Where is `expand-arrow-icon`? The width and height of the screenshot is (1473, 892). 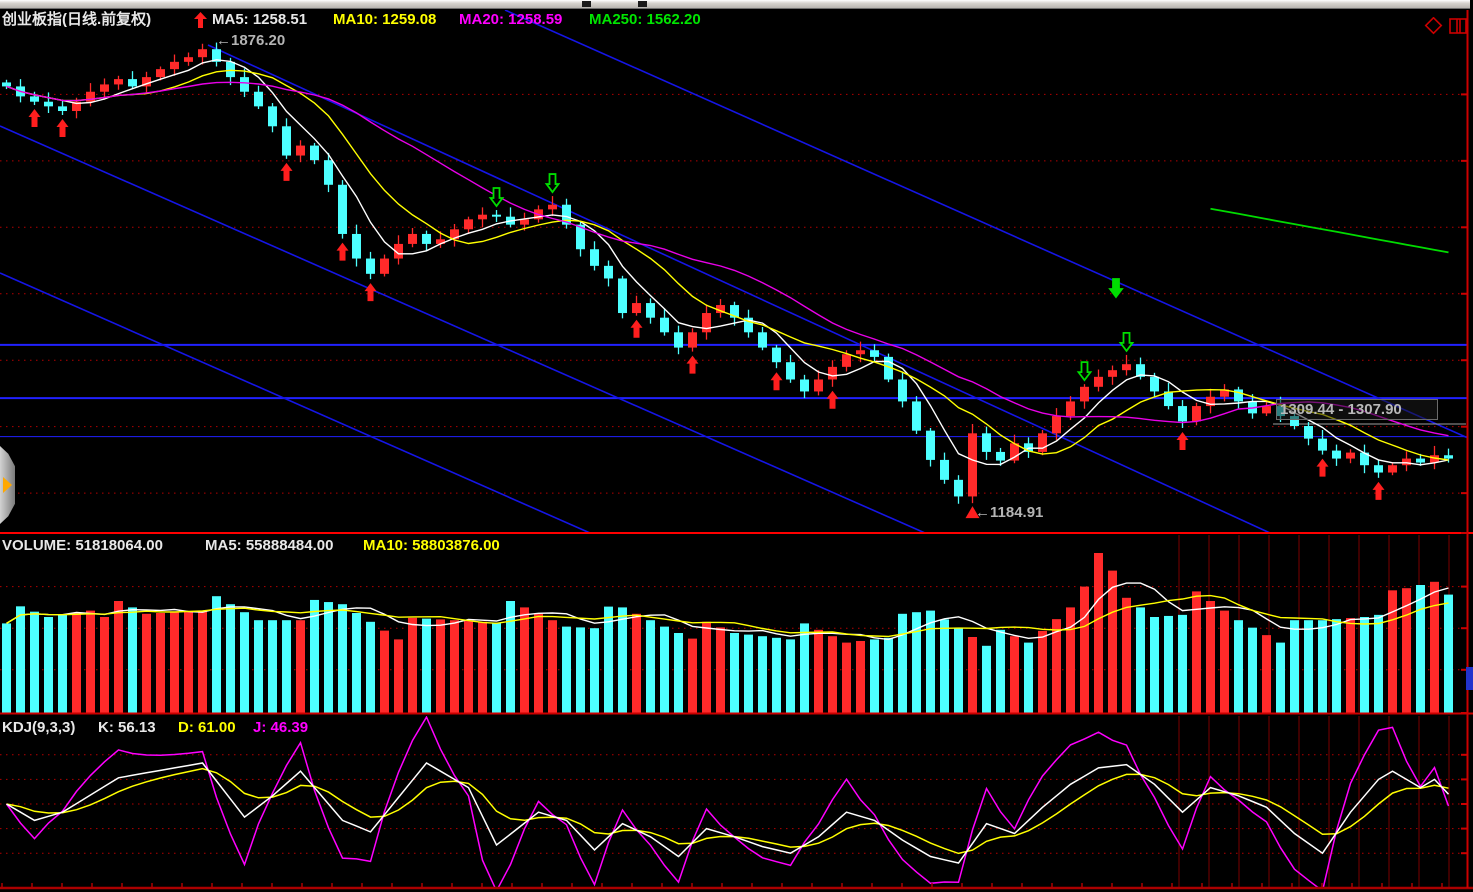 expand-arrow-icon is located at coordinates (7, 485).